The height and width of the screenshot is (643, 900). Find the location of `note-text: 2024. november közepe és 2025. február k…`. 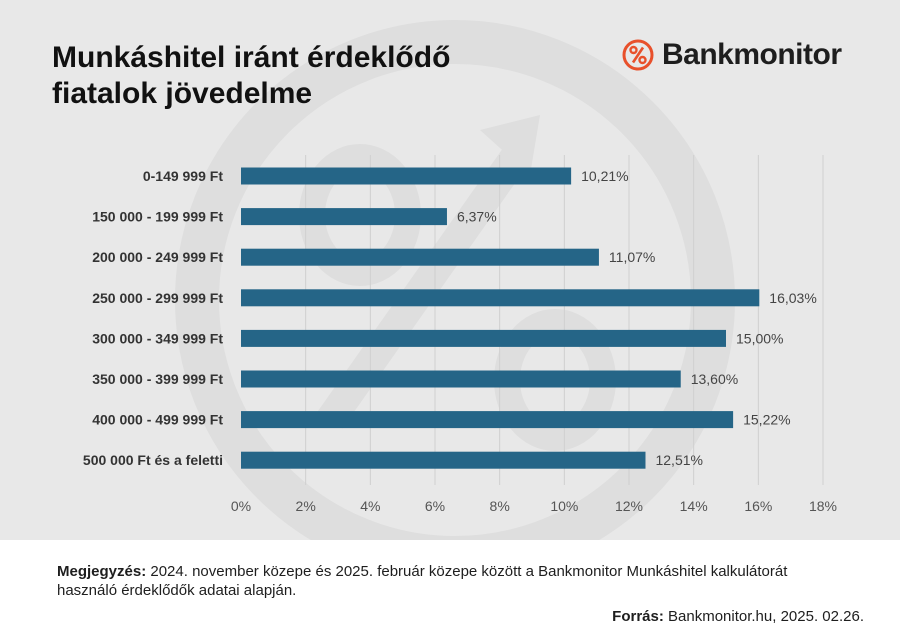

note-text: 2024. november közepe és 2025. február k… is located at coordinates (422, 581).